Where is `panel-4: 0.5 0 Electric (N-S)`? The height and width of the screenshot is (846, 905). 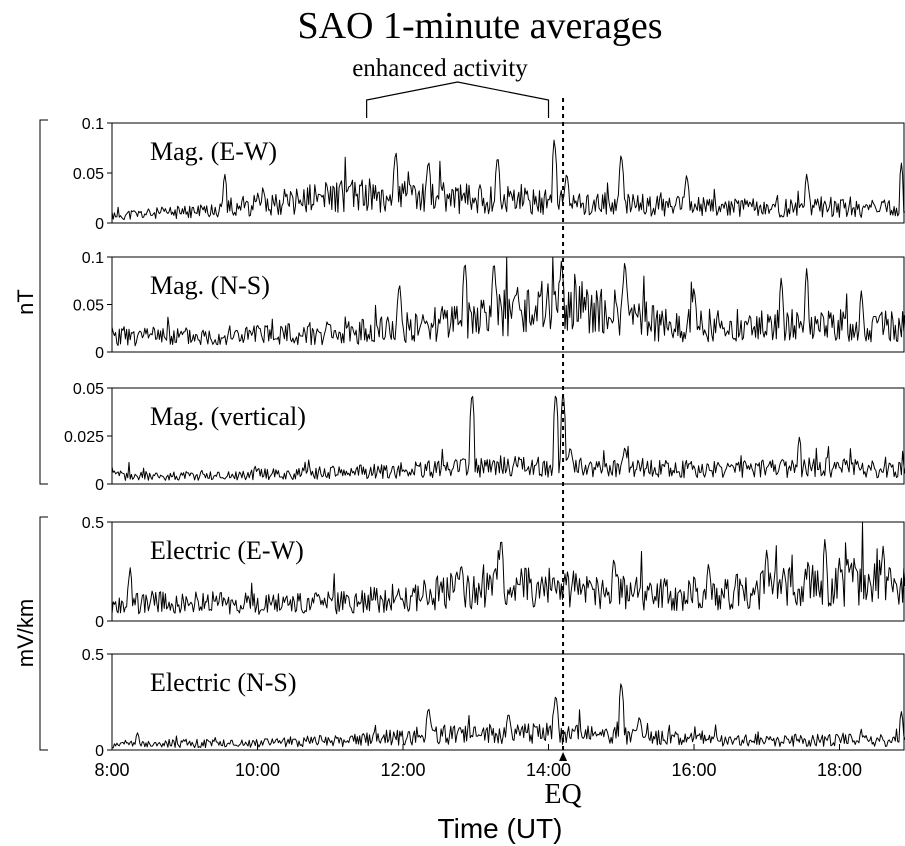 panel-4: 0.5 0 Electric (N-S) is located at coordinates (493, 703).